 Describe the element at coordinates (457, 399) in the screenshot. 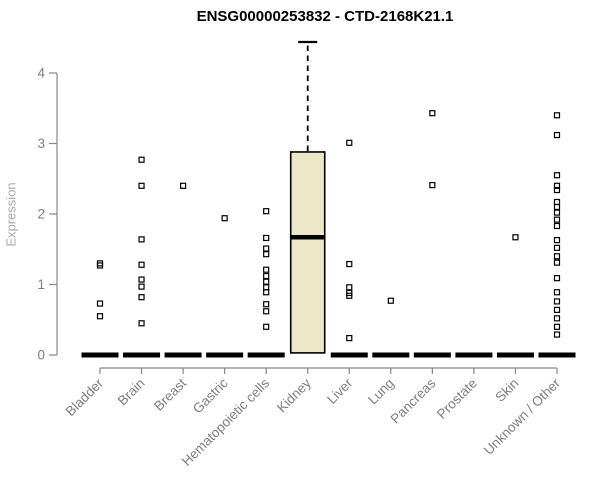

I see `x-category-label: Prostate` at that location.